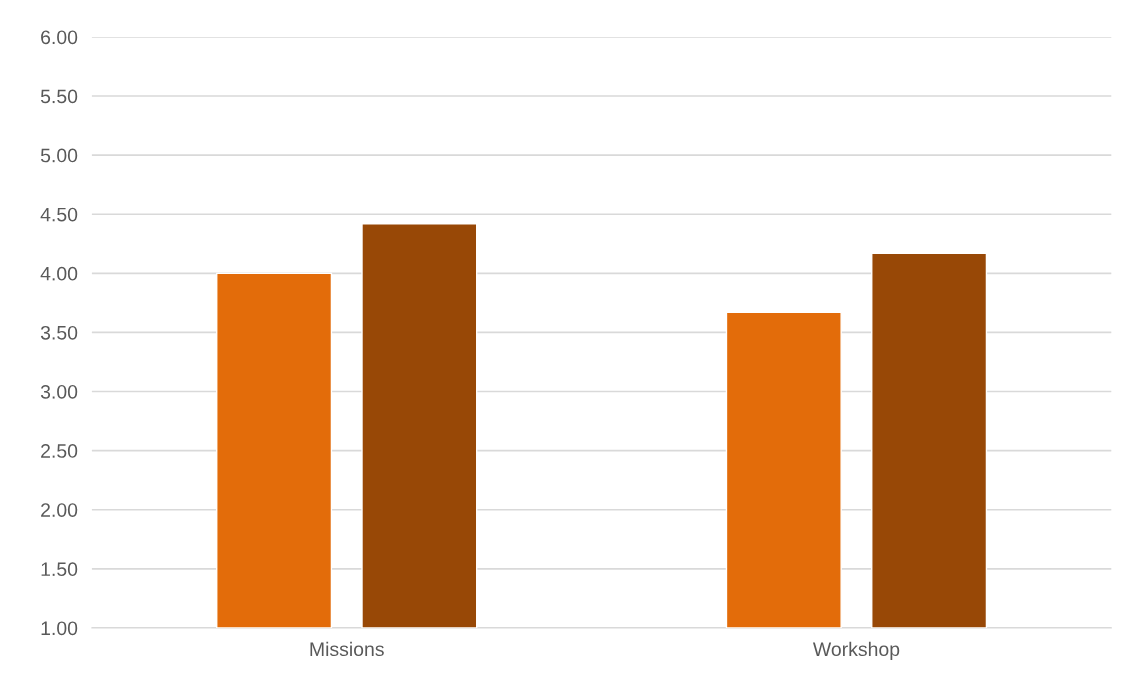  I want to click on y-tick-label: 2.50, so click(59, 451).